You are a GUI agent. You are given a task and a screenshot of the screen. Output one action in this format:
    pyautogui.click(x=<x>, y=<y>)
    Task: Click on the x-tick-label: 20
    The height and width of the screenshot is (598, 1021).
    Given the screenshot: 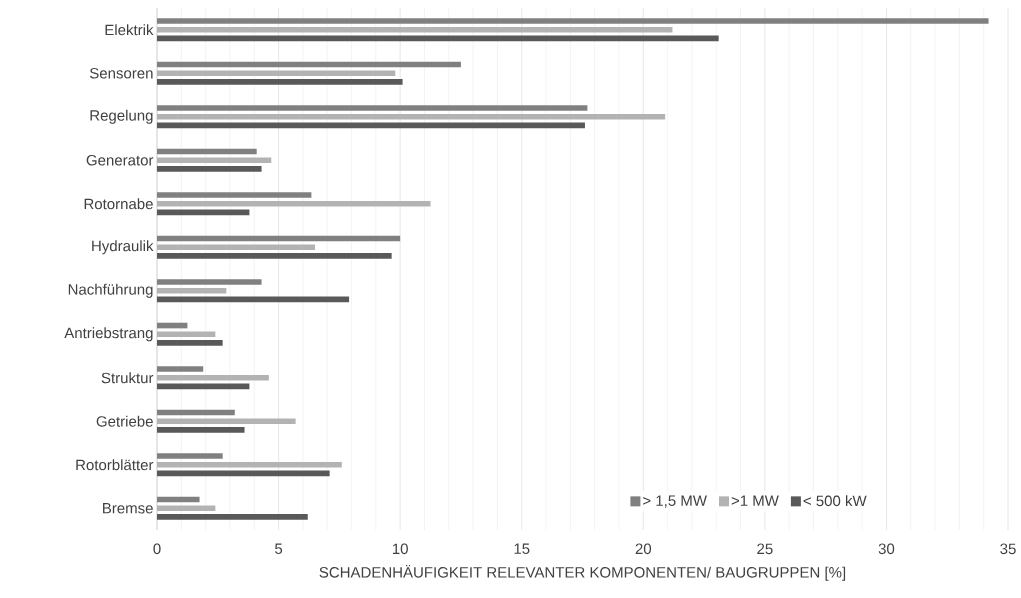 What is the action you would take?
    pyautogui.click(x=643, y=549)
    